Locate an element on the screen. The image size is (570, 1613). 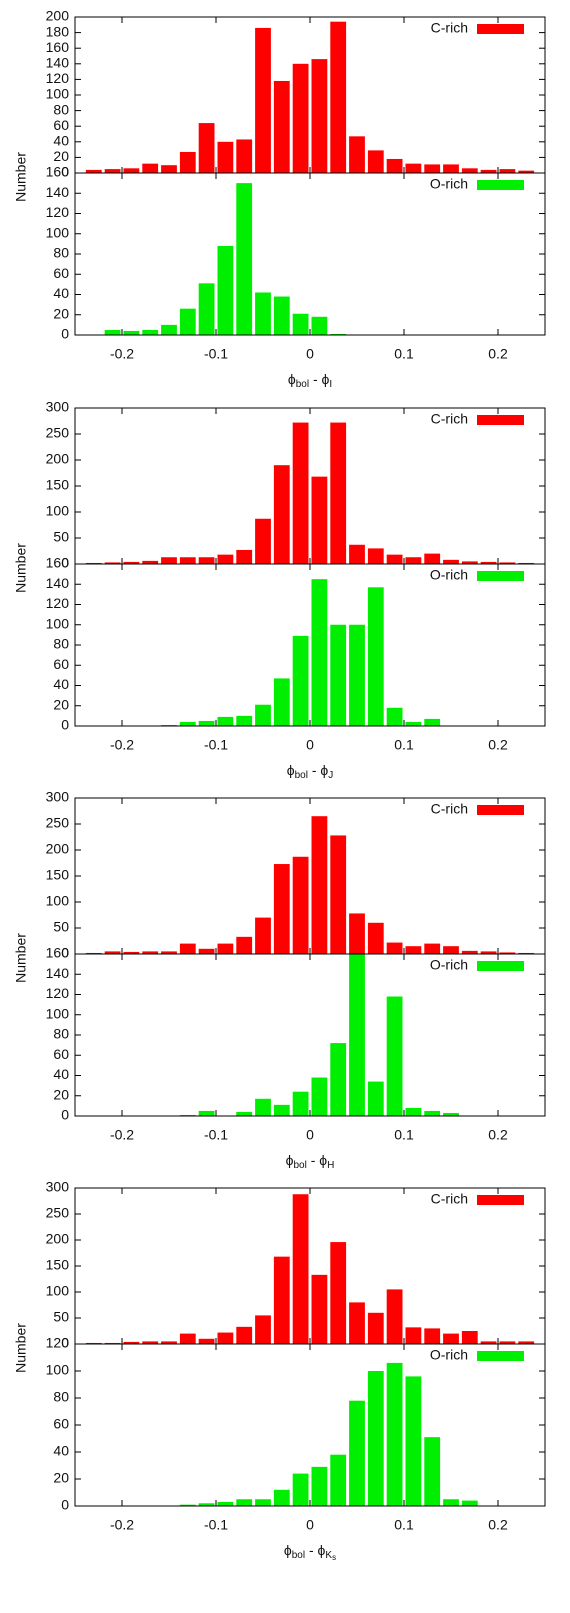
y-tick-label: 150 is located at coordinates (58, 875).